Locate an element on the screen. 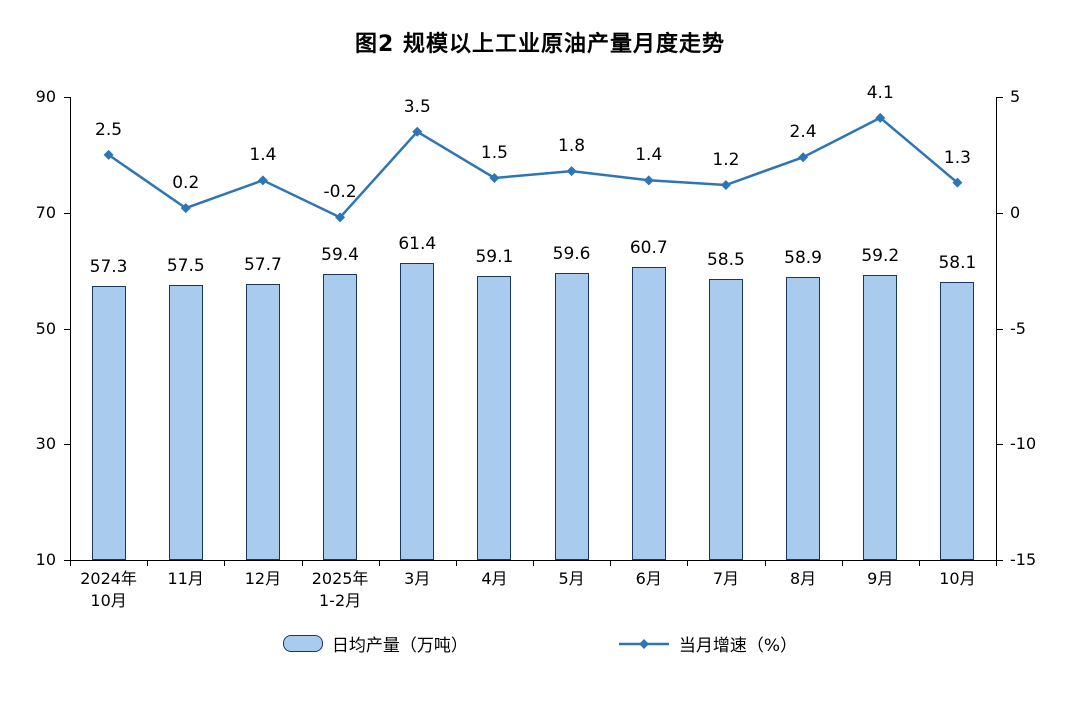  left-axis-line is located at coordinates (70, 328).